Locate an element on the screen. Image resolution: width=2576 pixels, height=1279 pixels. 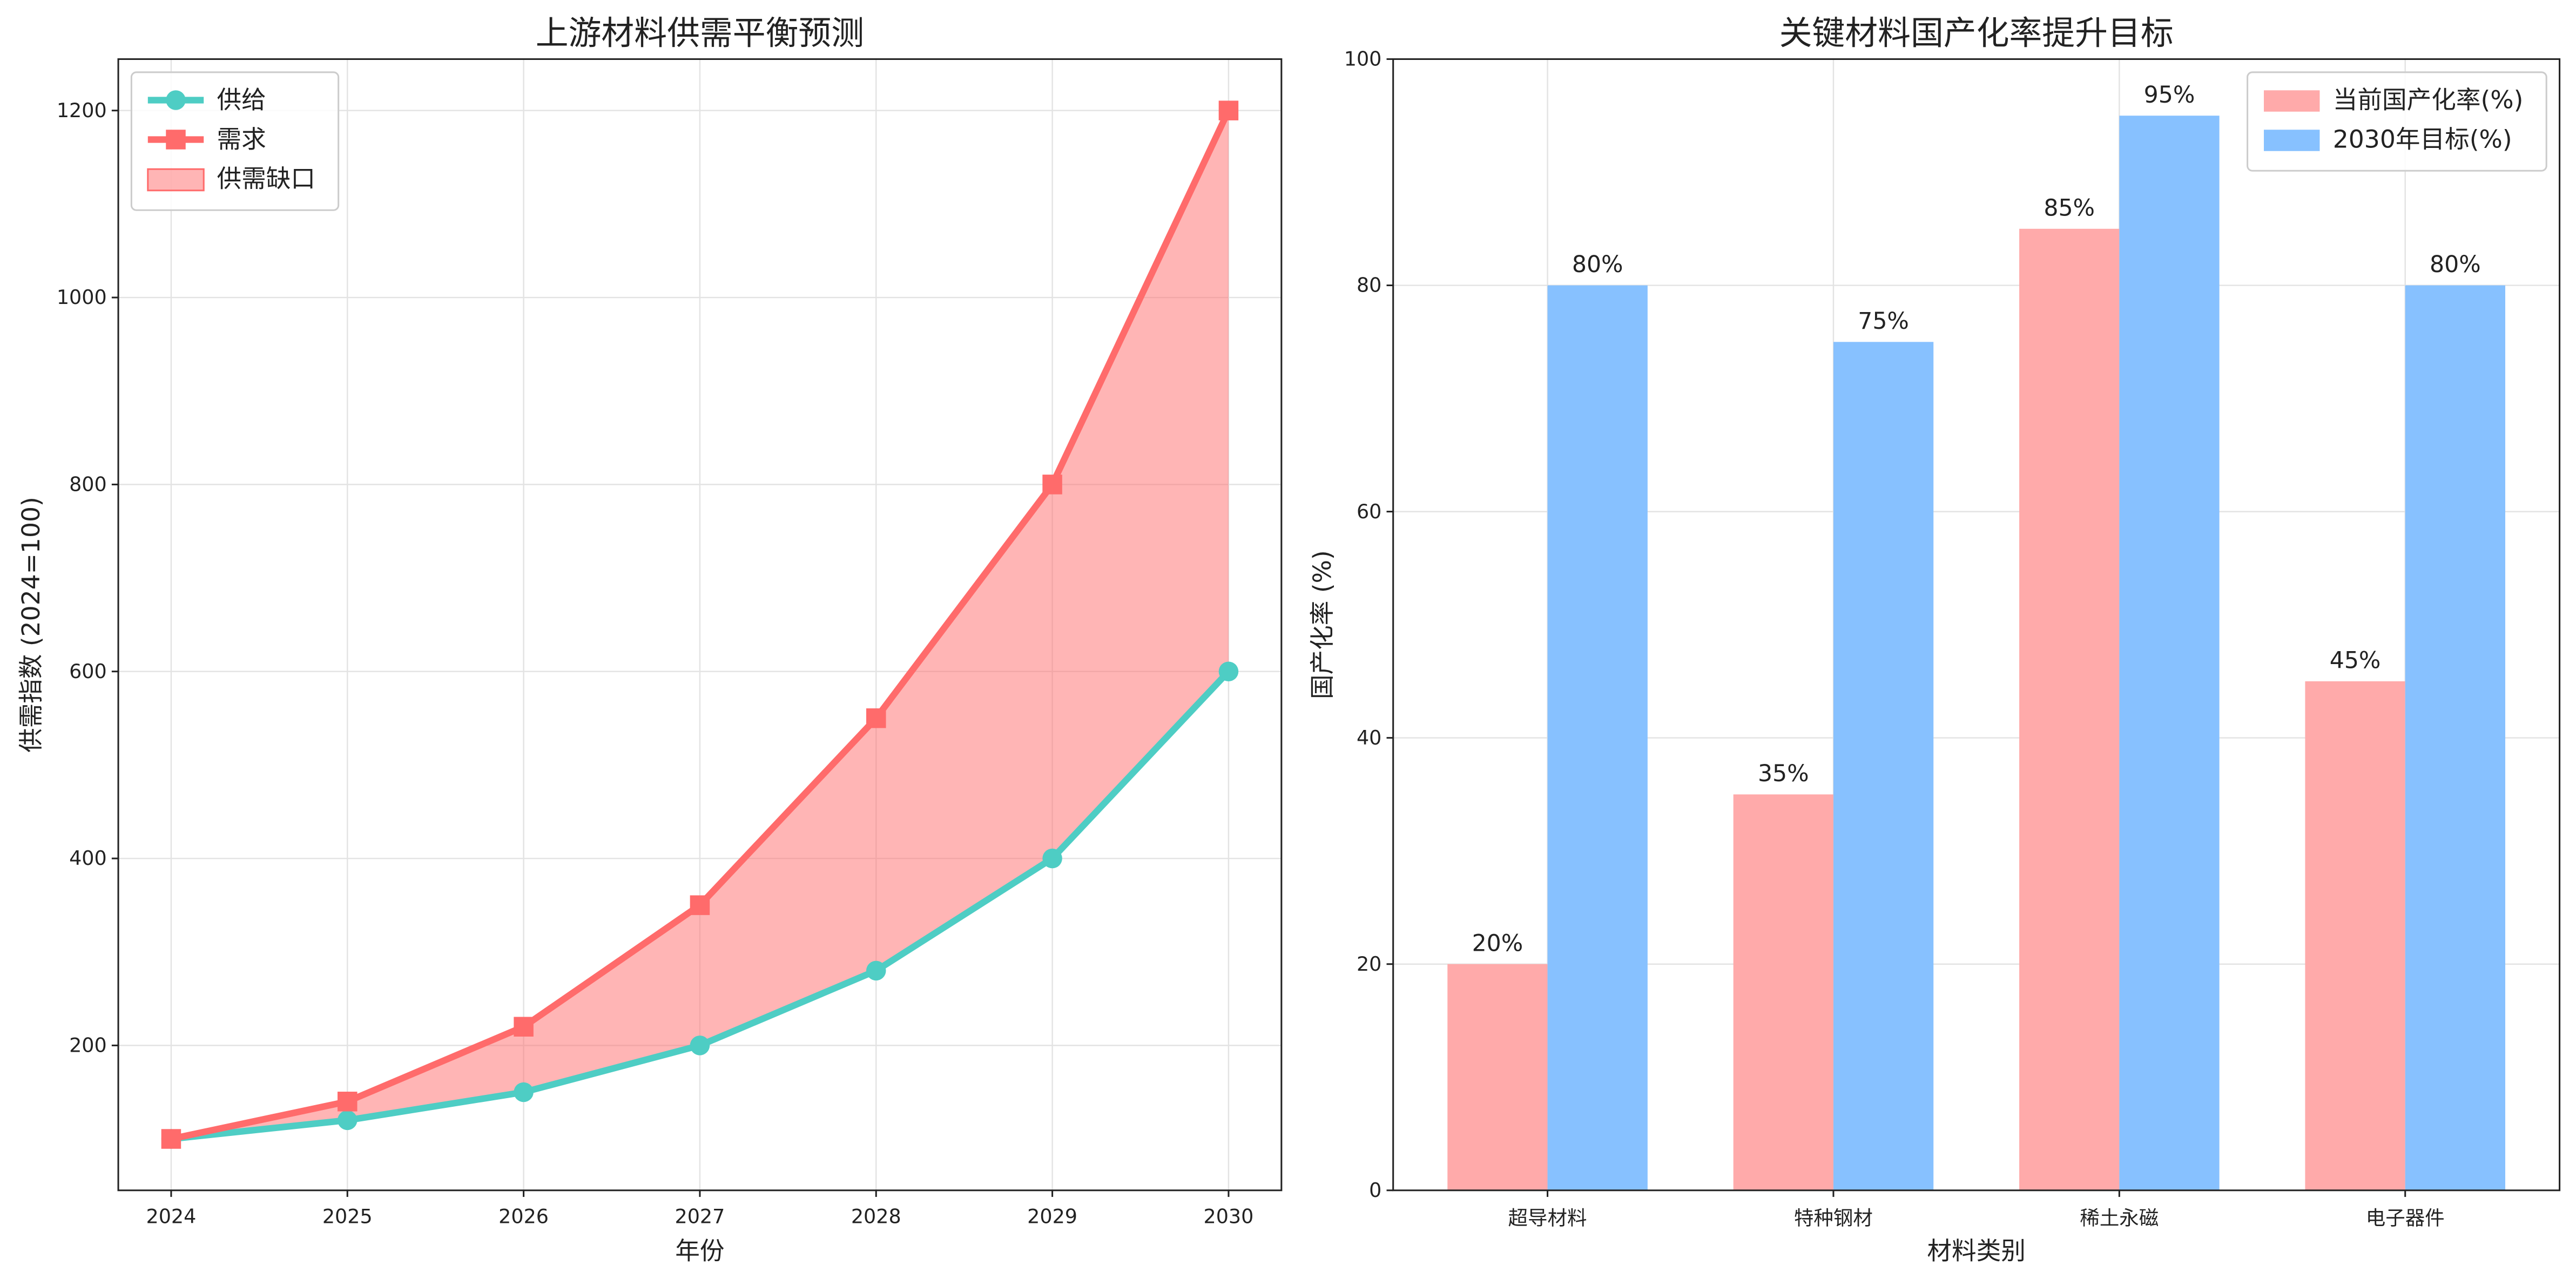
y-tick-label: 800 is located at coordinates (88, 484).